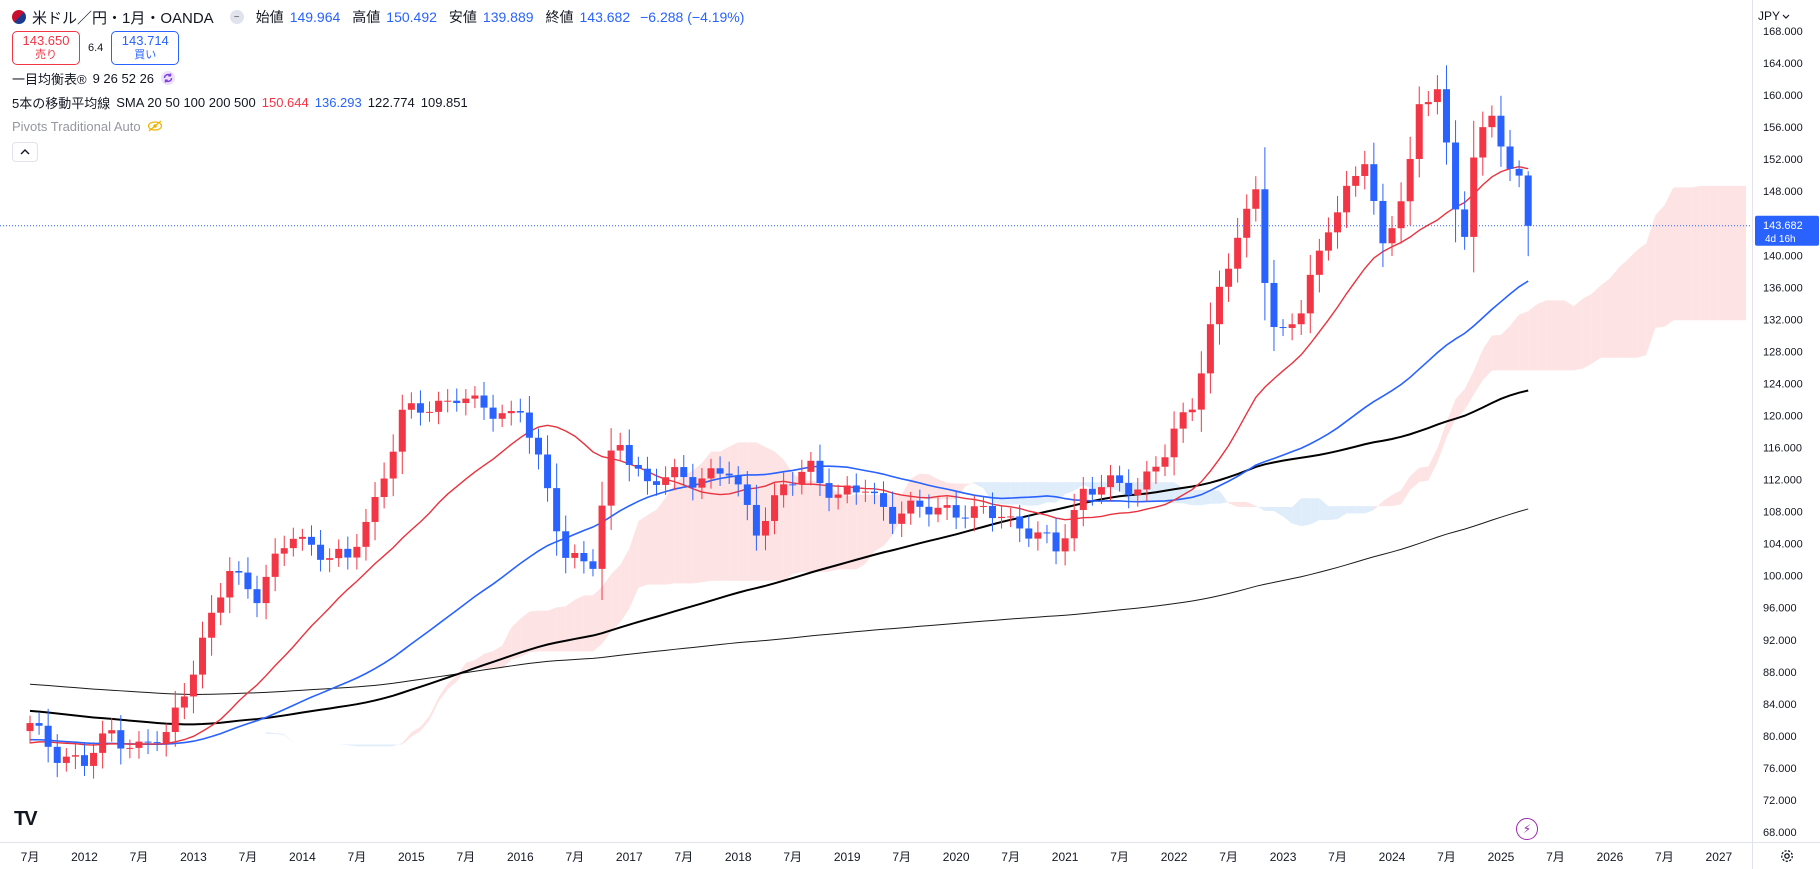 Image resolution: width=1820 pixels, height=869 pixels. I want to click on symbol-title: 米ドル／円・1月・OANDA, so click(123, 18).